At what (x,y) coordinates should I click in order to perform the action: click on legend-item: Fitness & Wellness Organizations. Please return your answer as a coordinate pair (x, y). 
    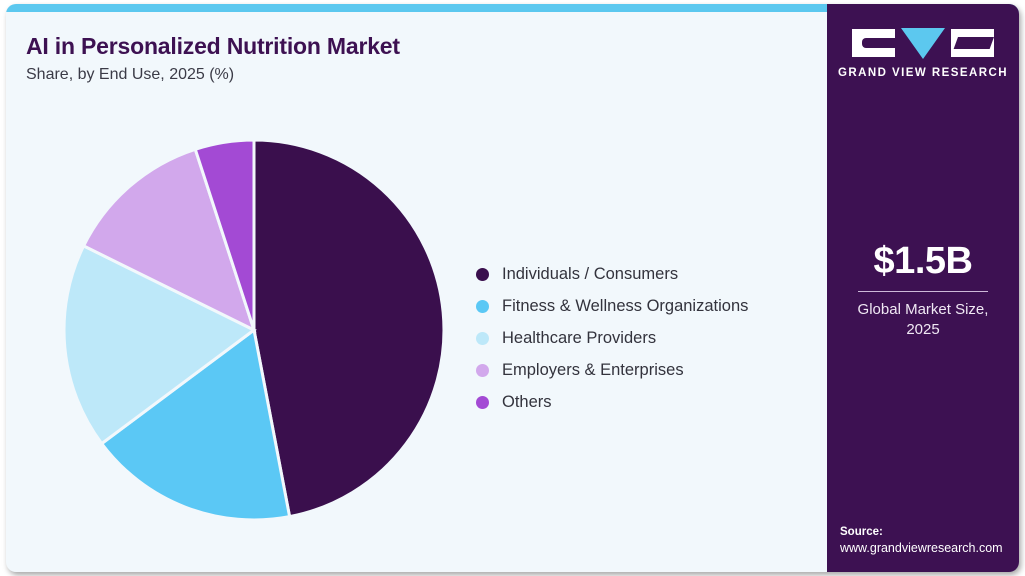
    Looking at the image, I should click on (612, 306).